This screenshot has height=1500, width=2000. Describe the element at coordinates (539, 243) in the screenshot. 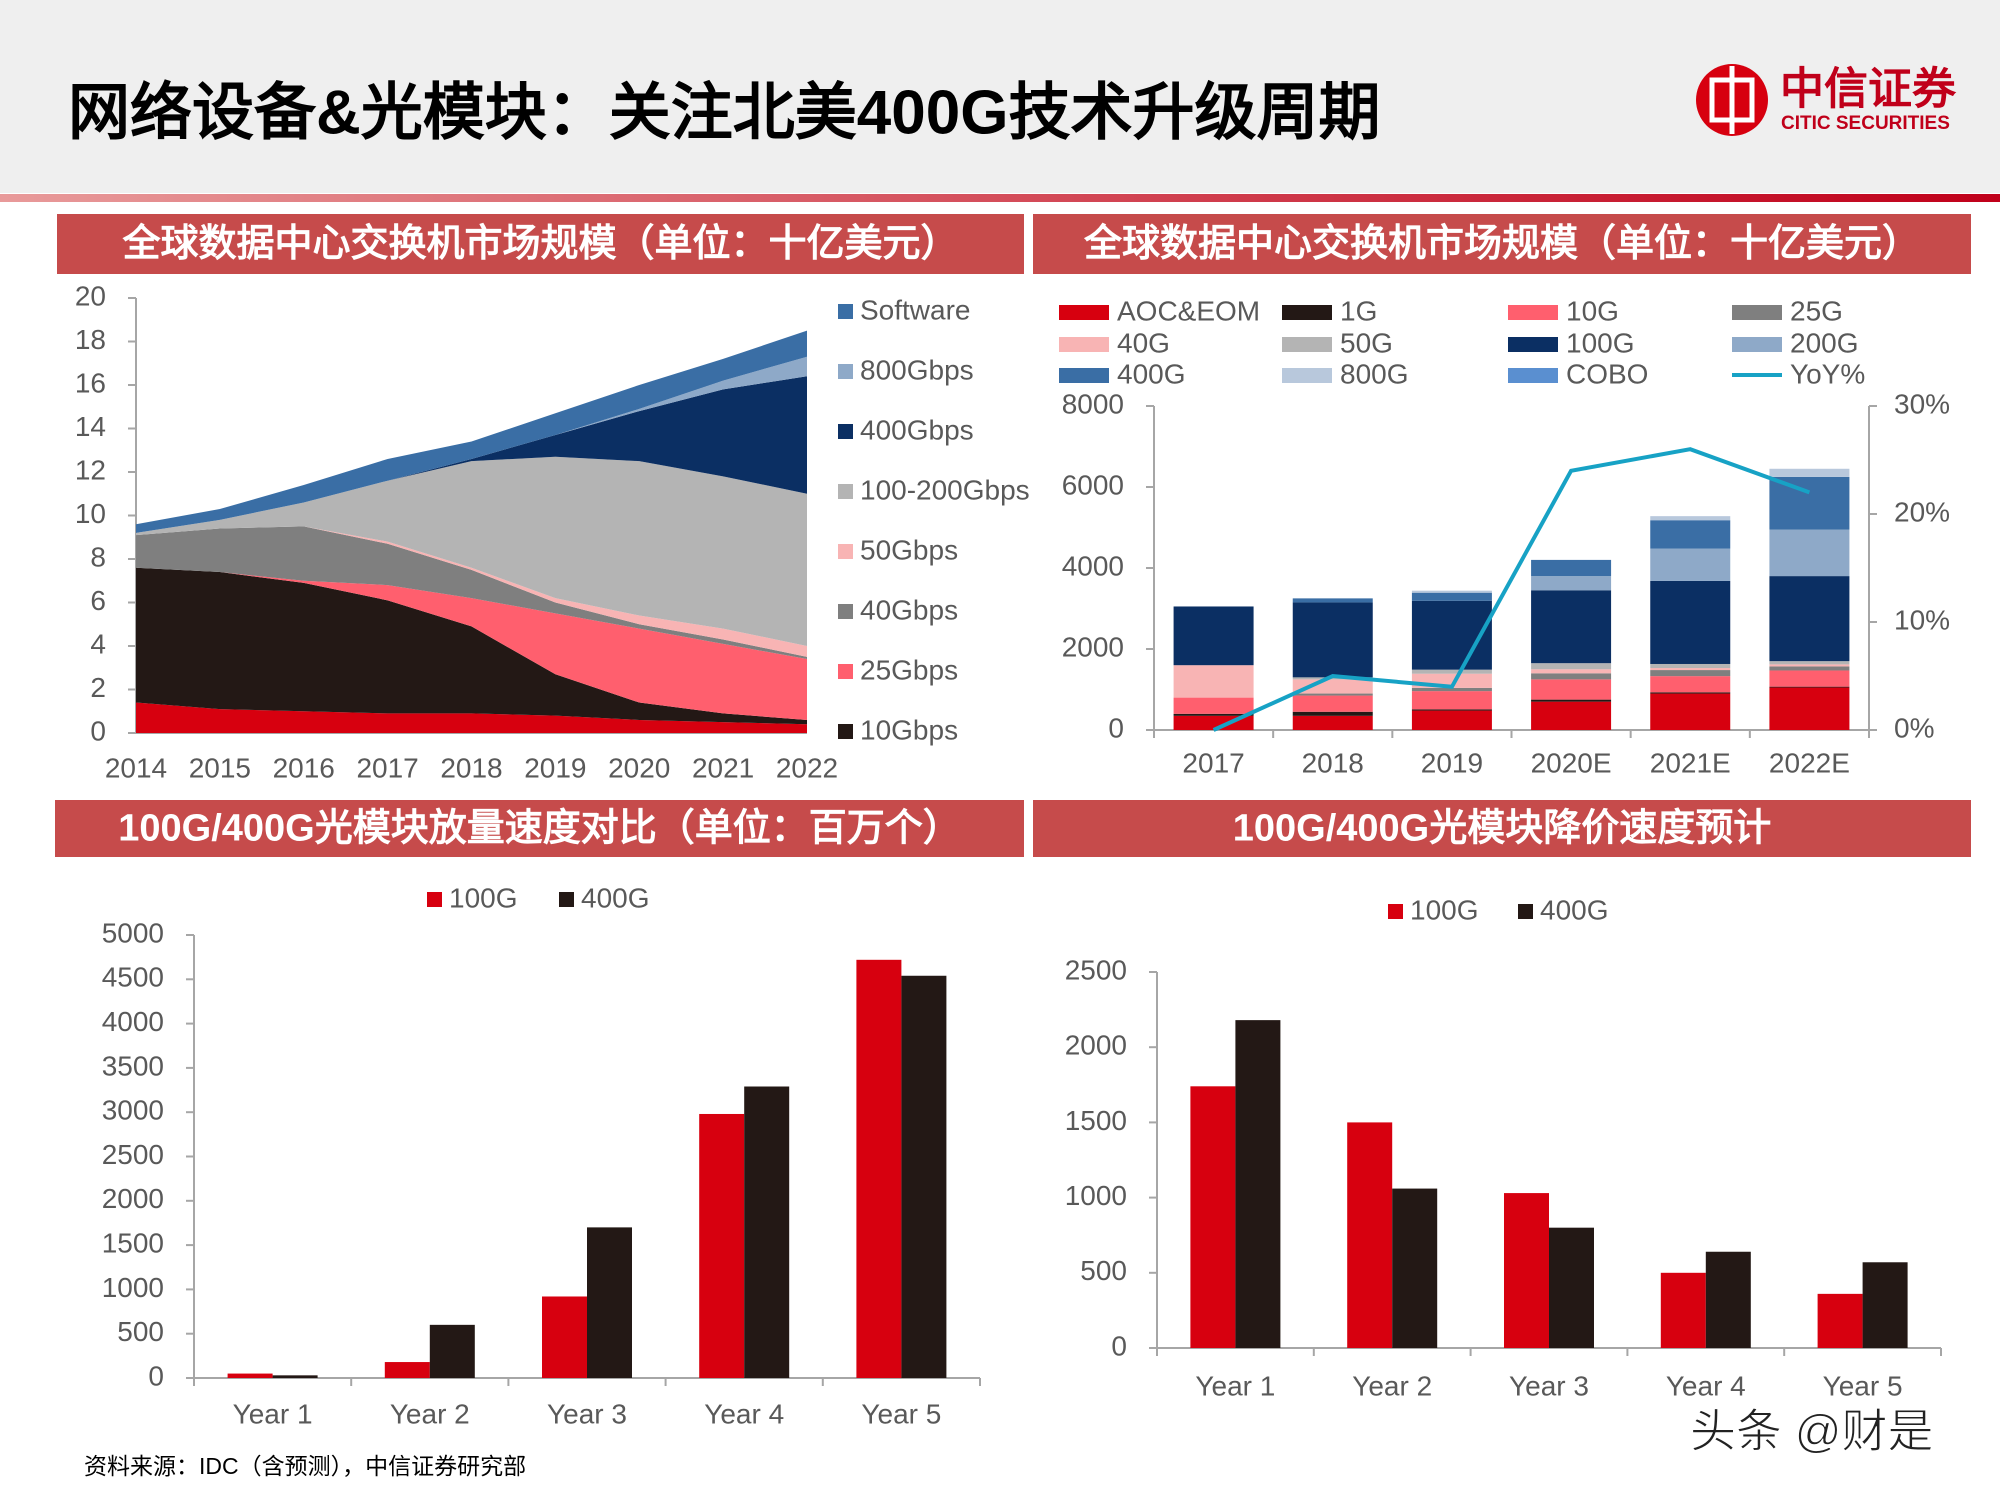

I see `panel-title: 全球数据中心交换机市场规模（单位：十亿美元）` at that location.